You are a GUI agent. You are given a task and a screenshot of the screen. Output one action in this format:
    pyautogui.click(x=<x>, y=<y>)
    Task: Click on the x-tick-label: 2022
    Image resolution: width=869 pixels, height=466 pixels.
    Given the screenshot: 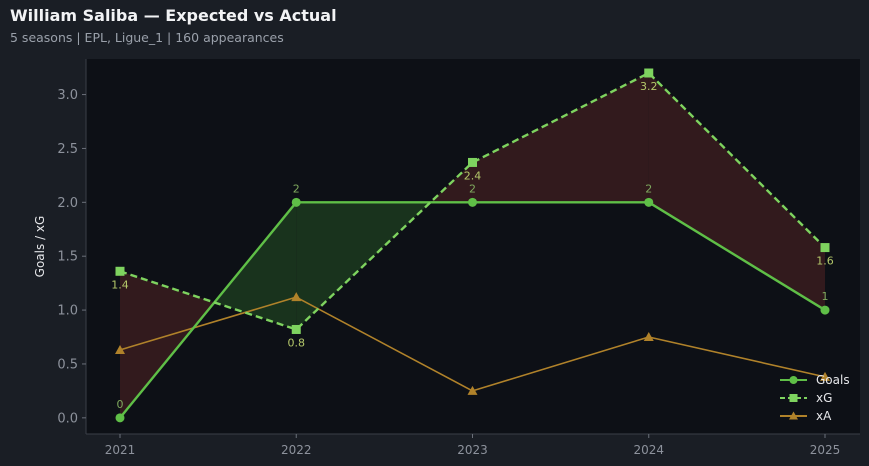 What is the action you would take?
    pyautogui.click(x=296, y=450)
    